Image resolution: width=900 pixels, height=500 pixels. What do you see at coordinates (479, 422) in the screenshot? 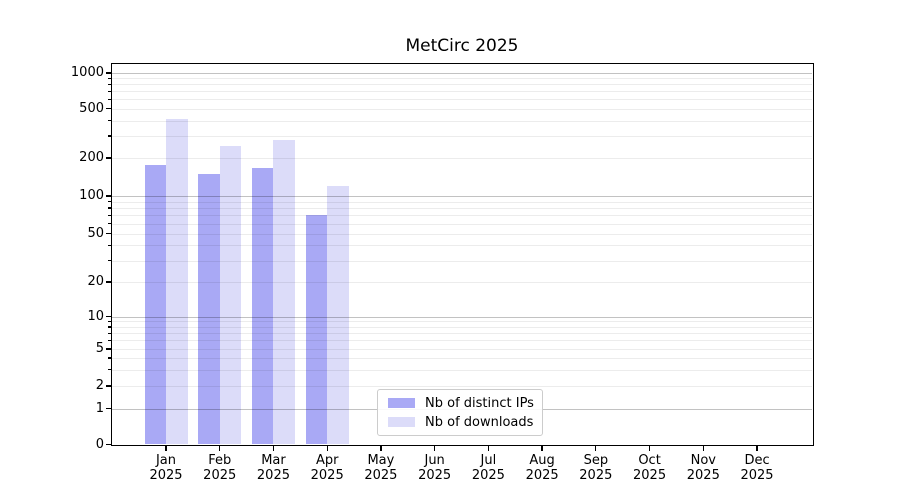
I see `legend-label-downloads: Nb of downloads` at bounding box center [479, 422].